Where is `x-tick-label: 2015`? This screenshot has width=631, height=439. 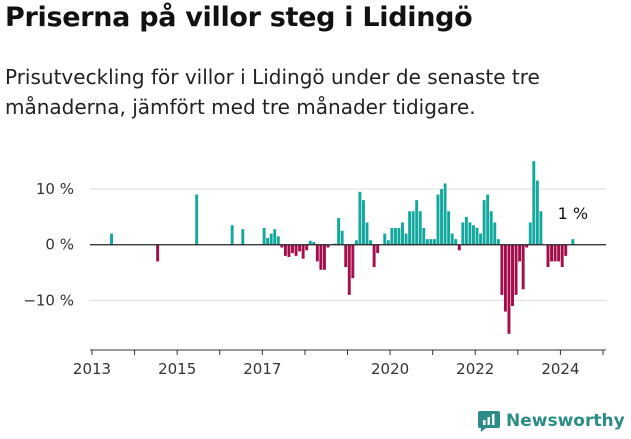
x-tick-label: 2015 is located at coordinates (177, 369).